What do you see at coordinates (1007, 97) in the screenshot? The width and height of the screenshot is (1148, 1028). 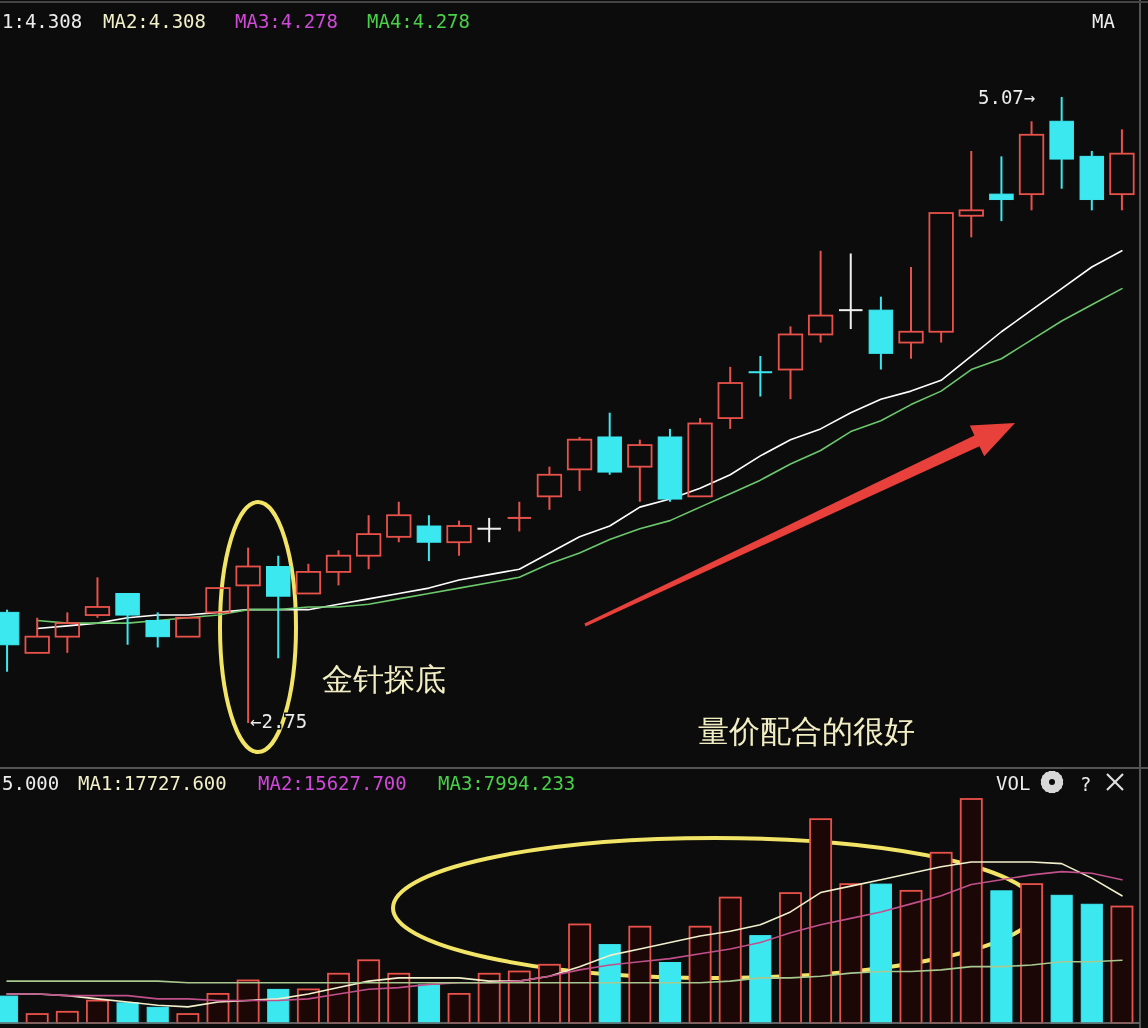 I see `annotation: 5.07→` at bounding box center [1007, 97].